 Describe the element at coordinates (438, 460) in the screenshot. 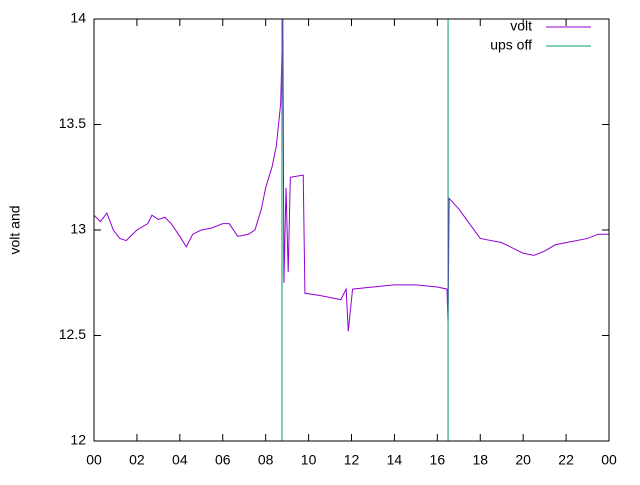

I see `x-tick-label: 16` at that location.